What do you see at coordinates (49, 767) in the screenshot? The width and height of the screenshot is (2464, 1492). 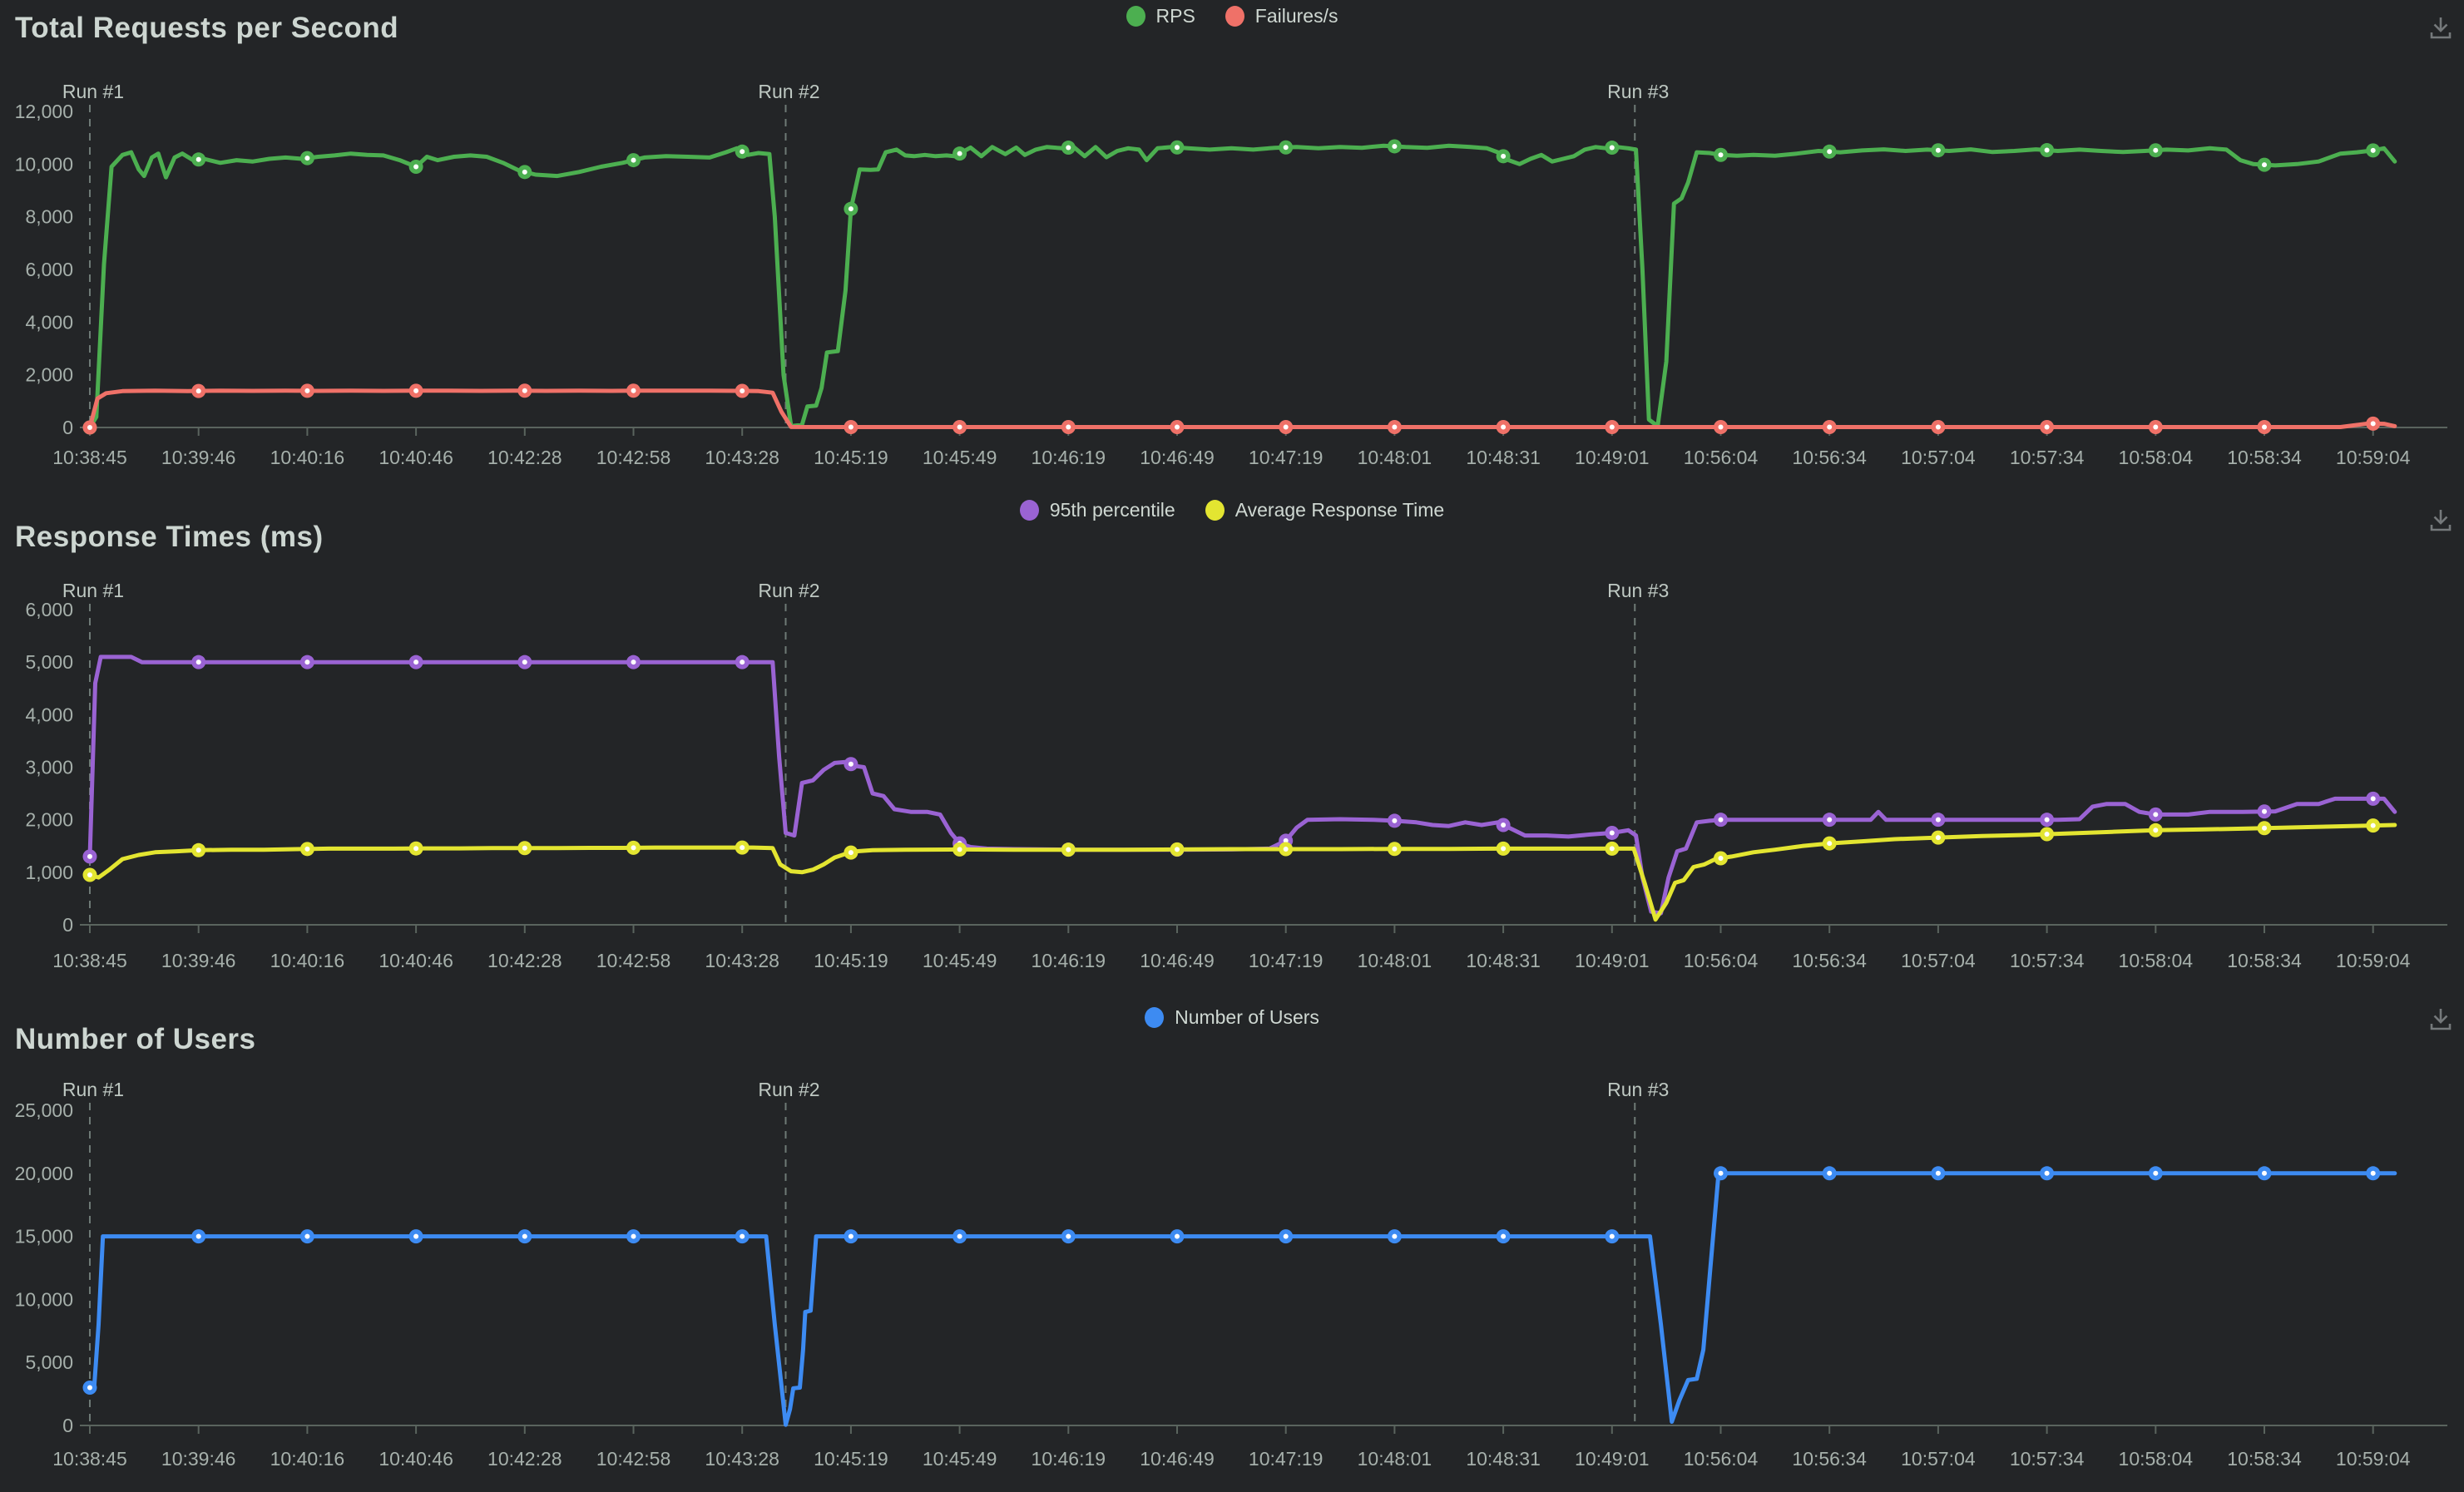 I see `y-tick-label: 3,000` at bounding box center [49, 767].